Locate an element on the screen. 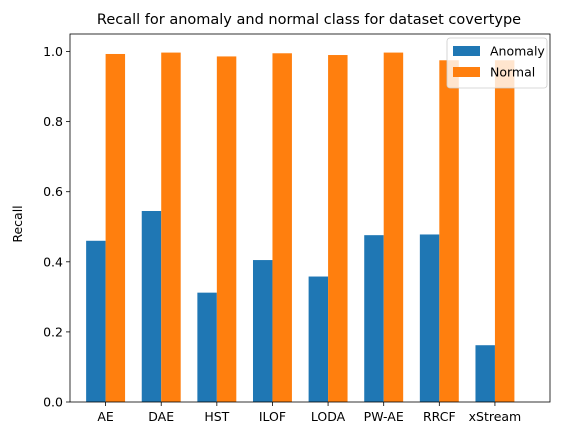  bar-anomaly-xstream is located at coordinates (485, 373).